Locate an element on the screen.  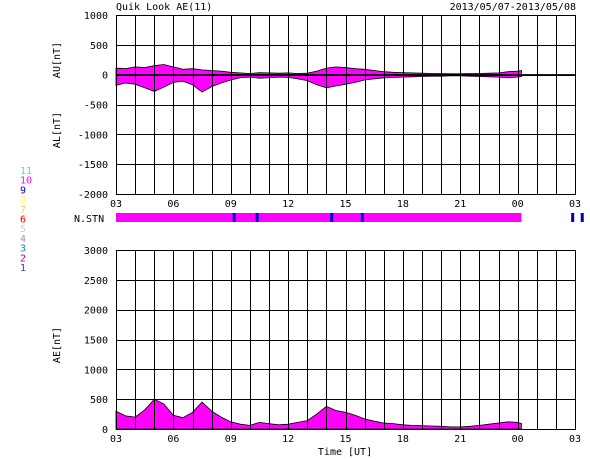
legend-entry: 9 is located at coordinates (23, 190).